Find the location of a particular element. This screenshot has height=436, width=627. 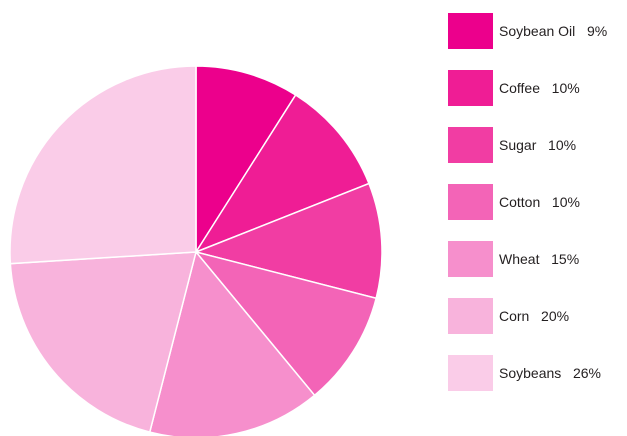

legend-name: Soybean Oil is located at coordinates (537, 31).